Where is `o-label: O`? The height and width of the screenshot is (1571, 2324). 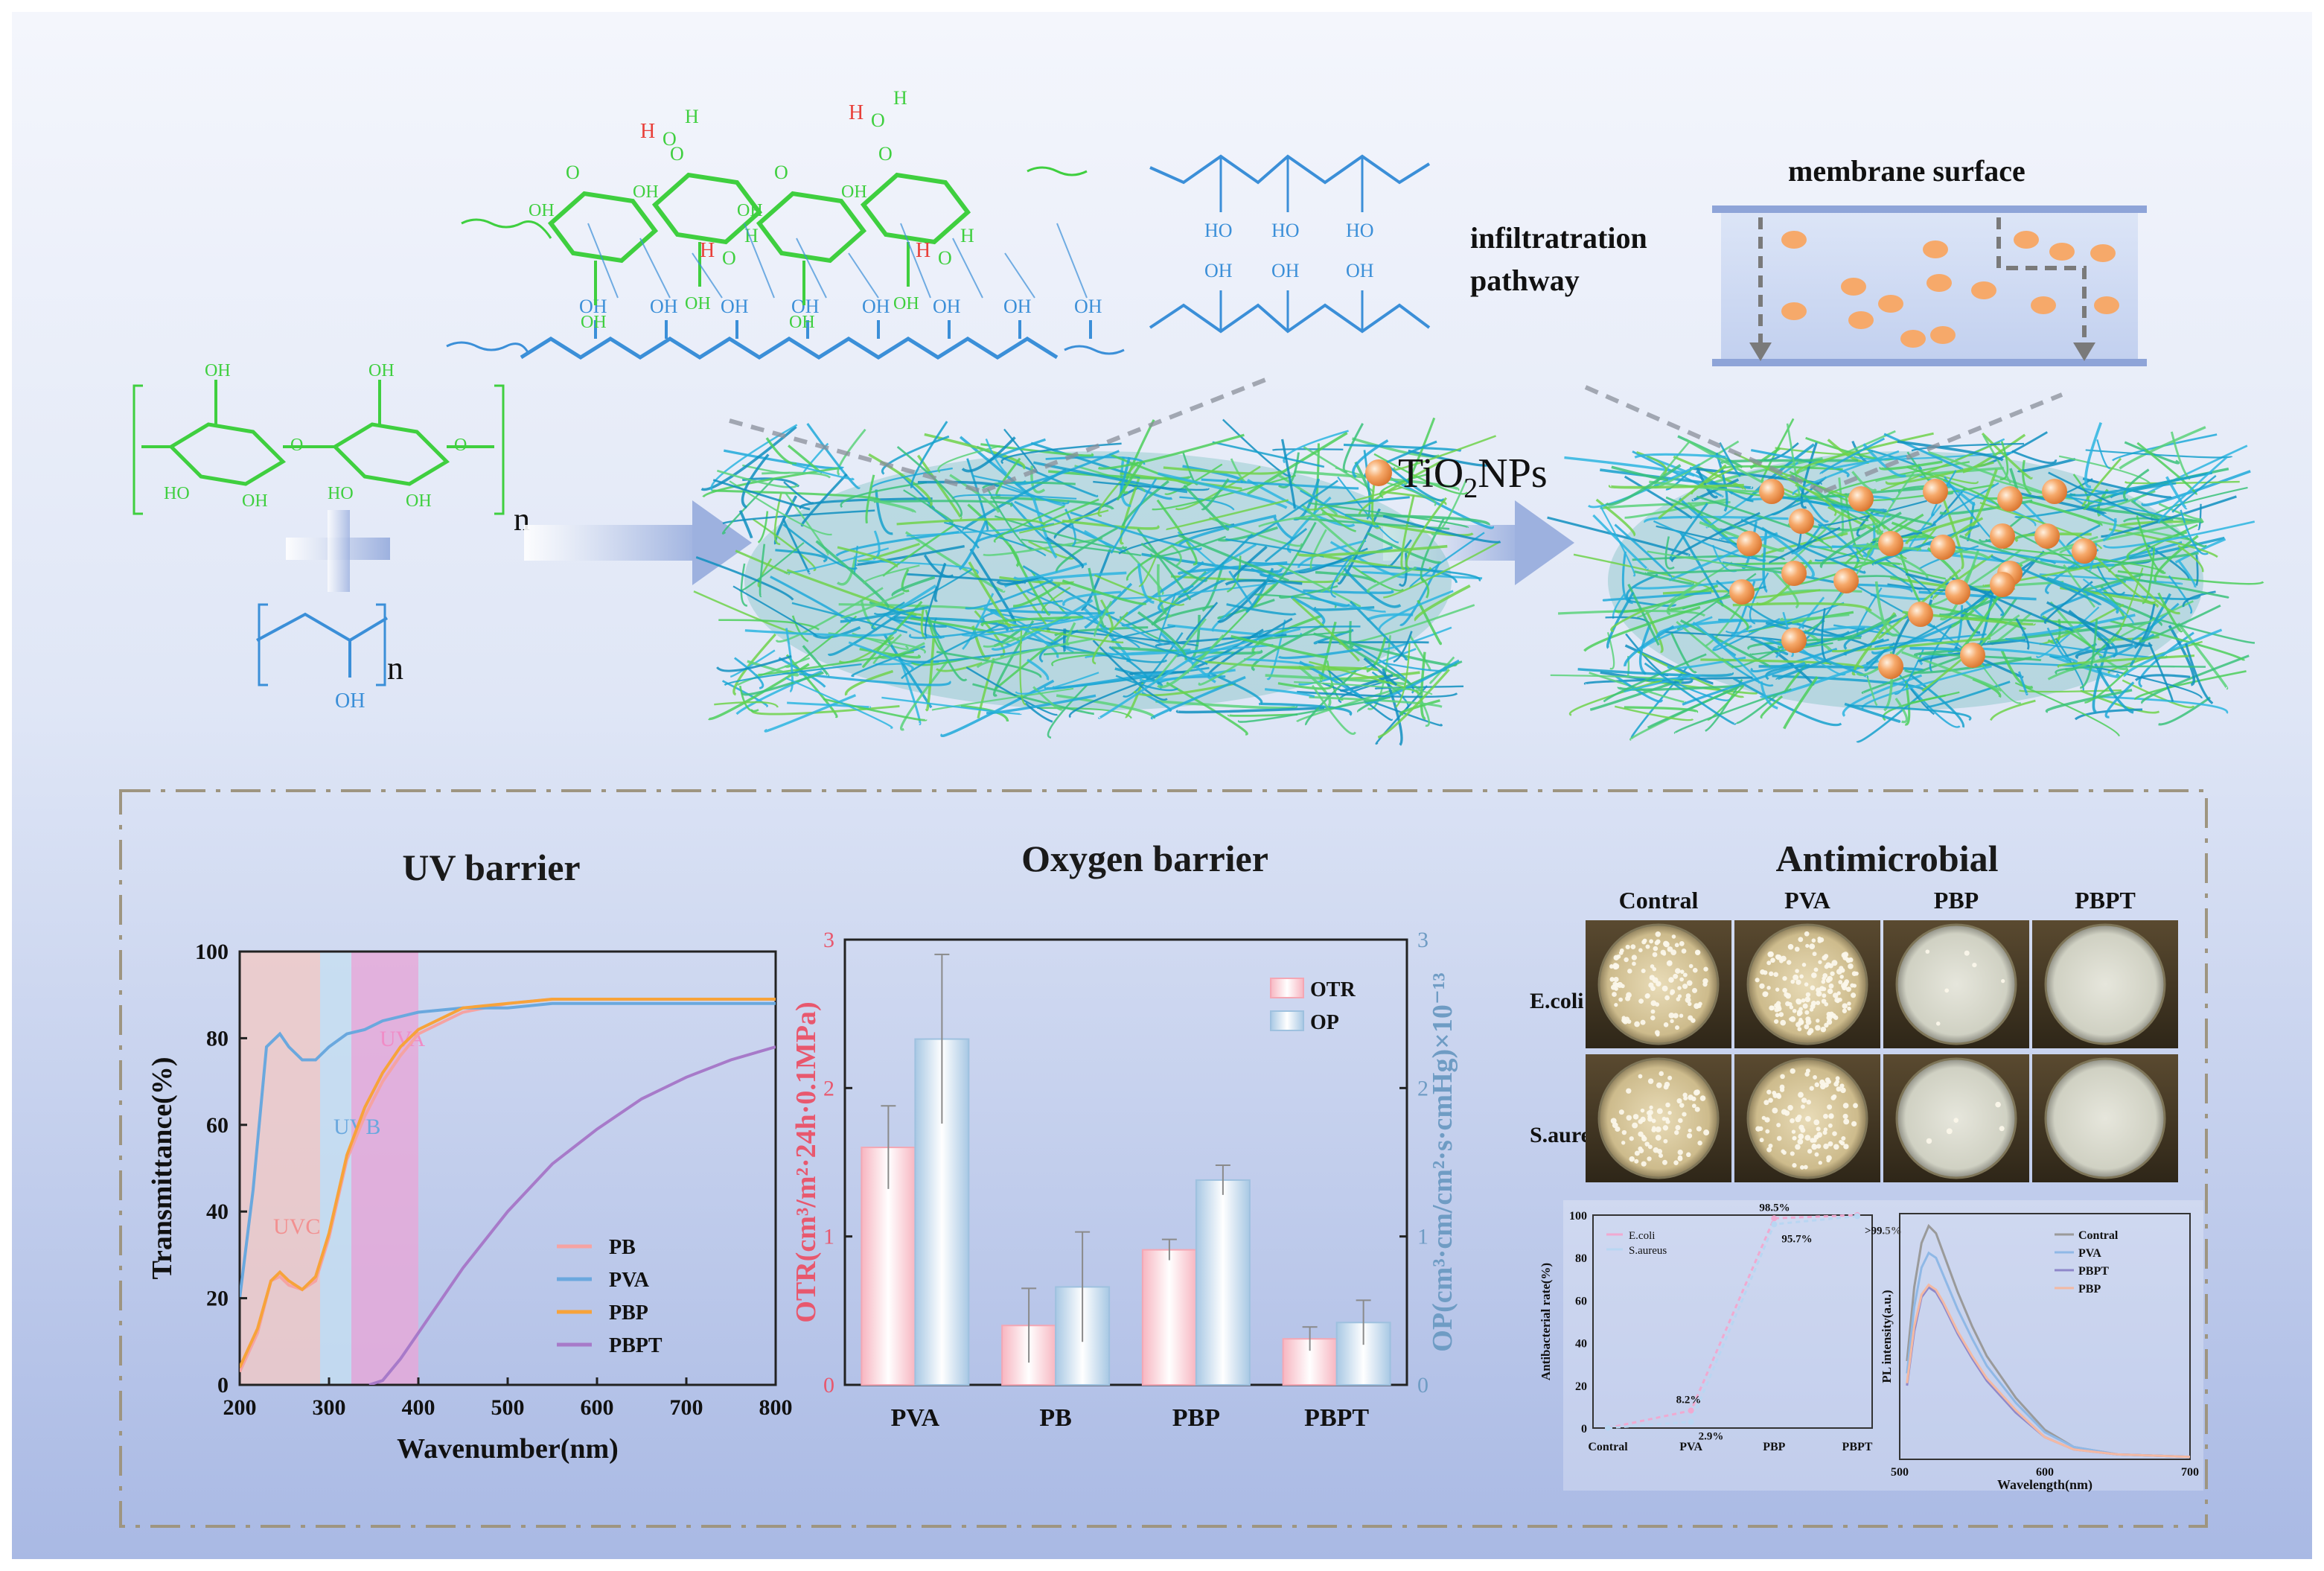 o-label: O is located at coordinates (945, 258).